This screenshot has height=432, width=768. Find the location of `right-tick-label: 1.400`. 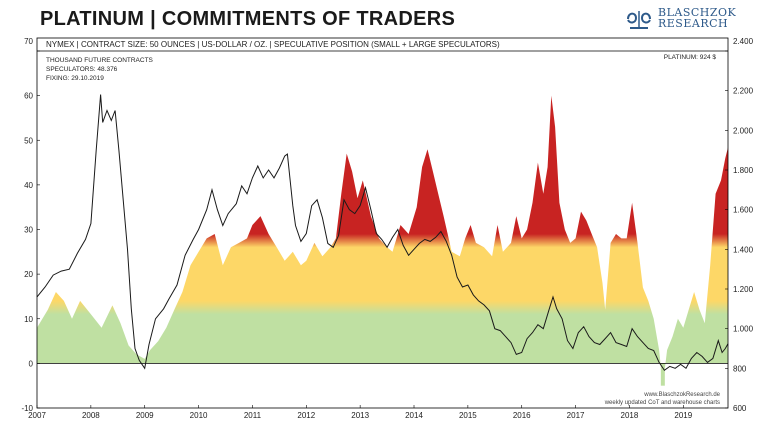

right-tick-label: 1.400 is located at coordinates (743, 249).